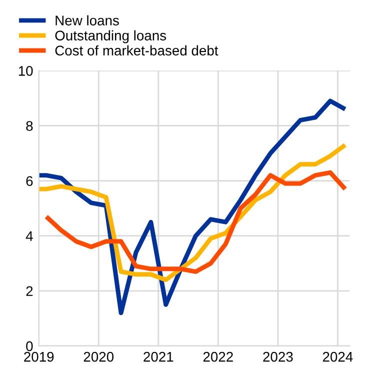 The height and width of the screenshot is (372, 370). I want to click on y-tick-label: 8, so click(29, 126).